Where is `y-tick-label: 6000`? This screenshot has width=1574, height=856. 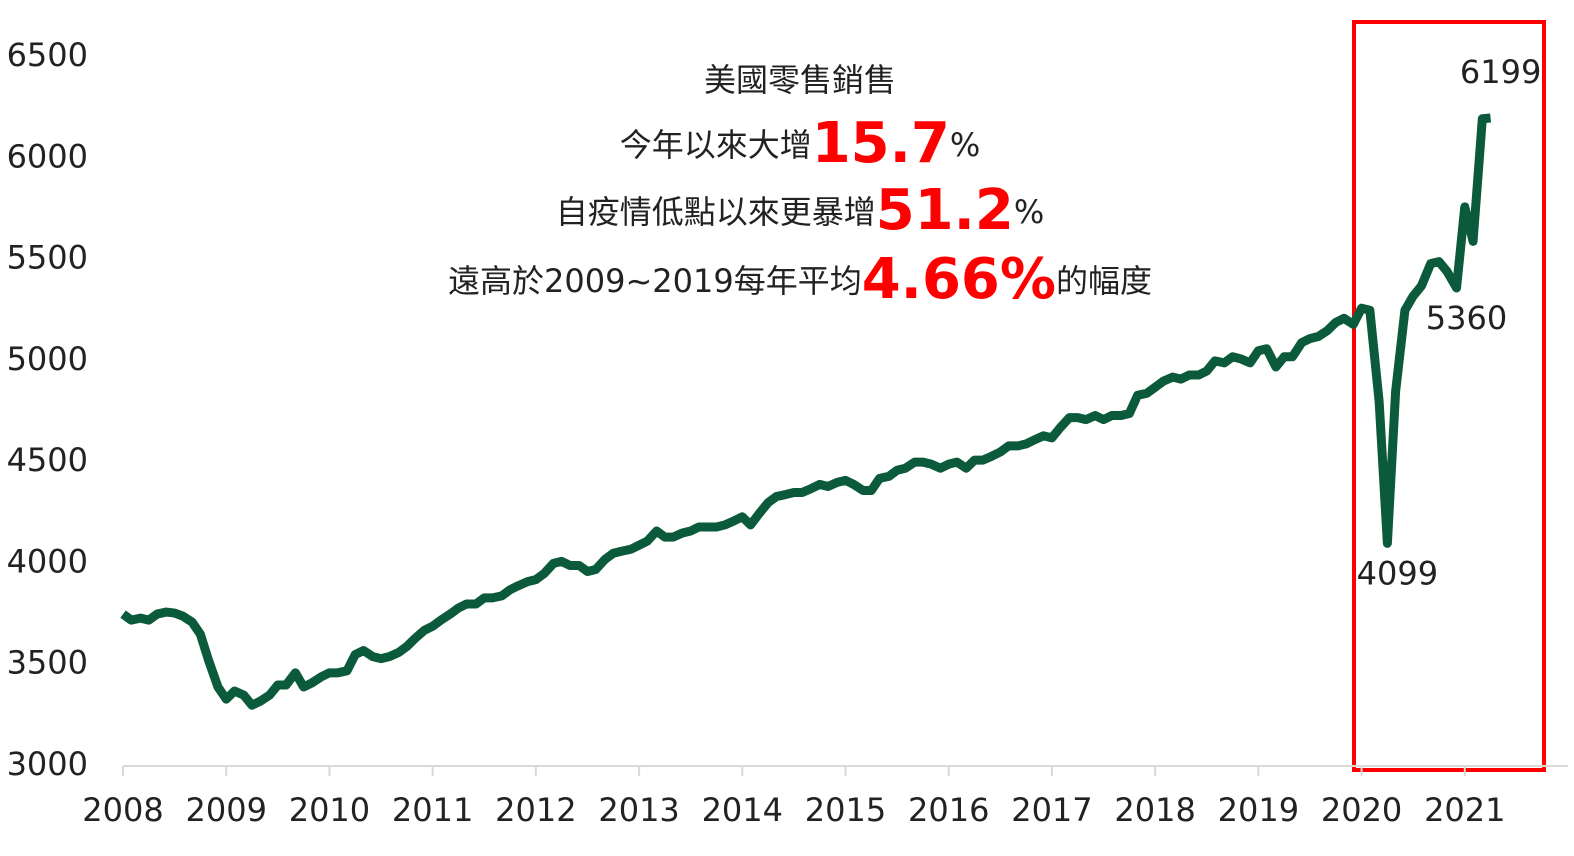
y-tick-label: 6000 is located at coordinates (47, 156).